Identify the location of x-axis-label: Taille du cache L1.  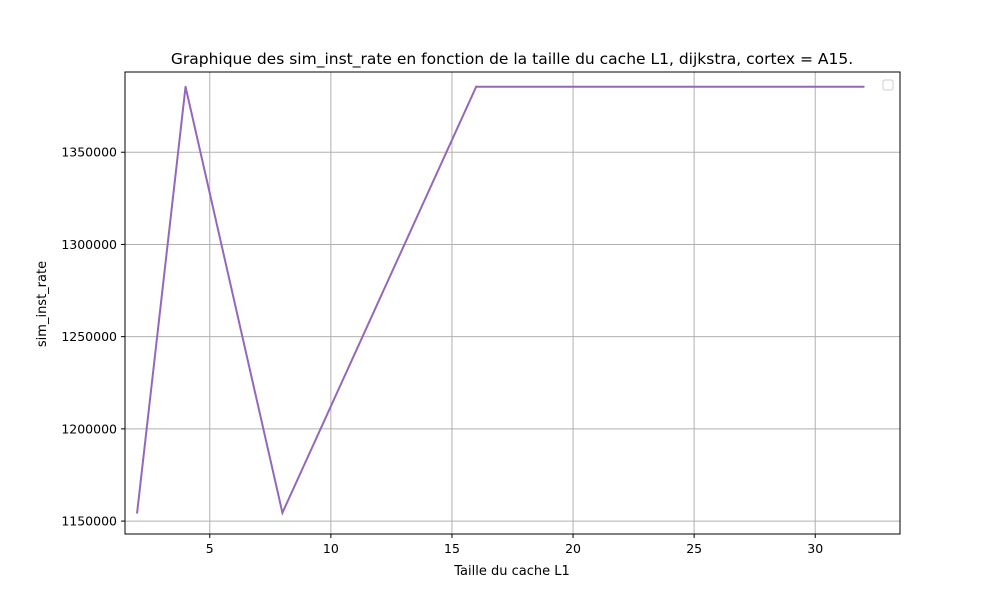
(511, 571).